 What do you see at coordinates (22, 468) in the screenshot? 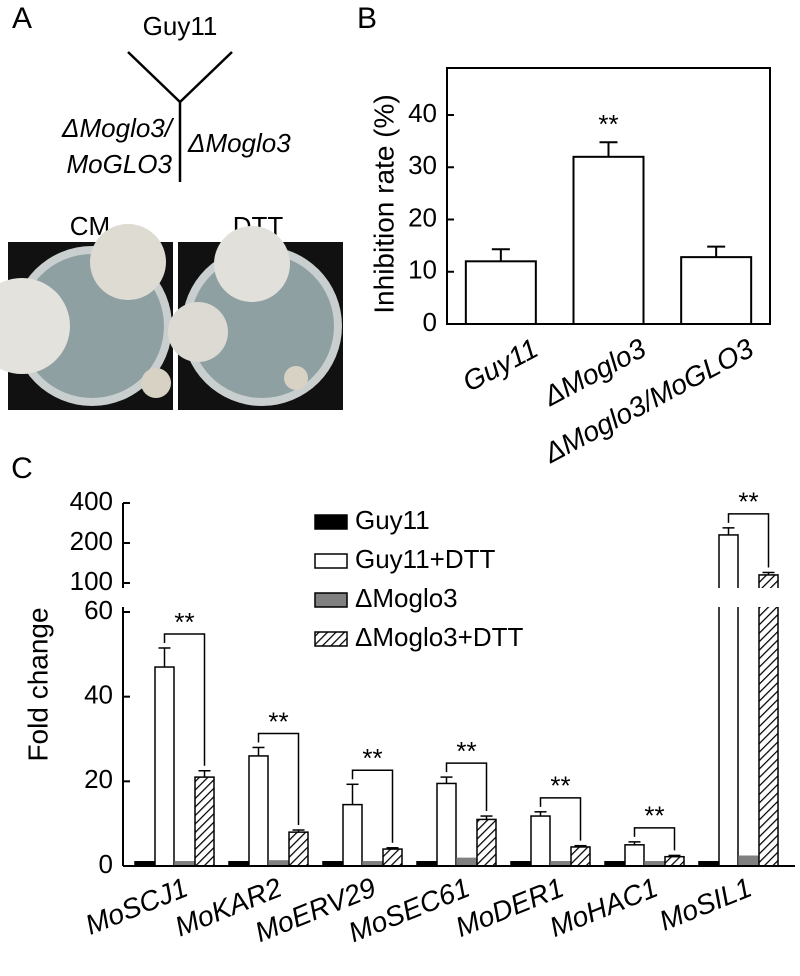
I see `panel-label: C` at bounding box center [22, 468].